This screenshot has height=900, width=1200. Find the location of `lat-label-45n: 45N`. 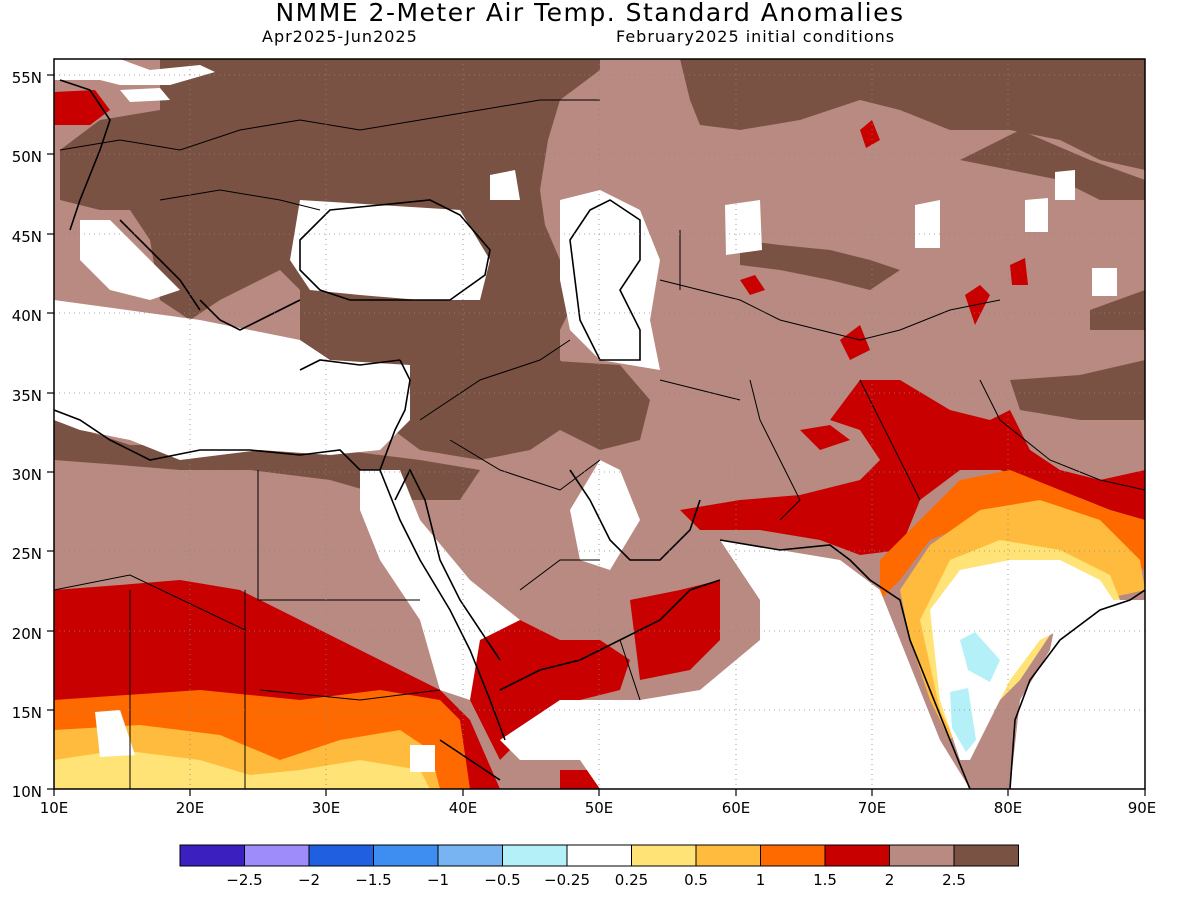

lat-label-45n: 45N is located at coordinates (27, 237).